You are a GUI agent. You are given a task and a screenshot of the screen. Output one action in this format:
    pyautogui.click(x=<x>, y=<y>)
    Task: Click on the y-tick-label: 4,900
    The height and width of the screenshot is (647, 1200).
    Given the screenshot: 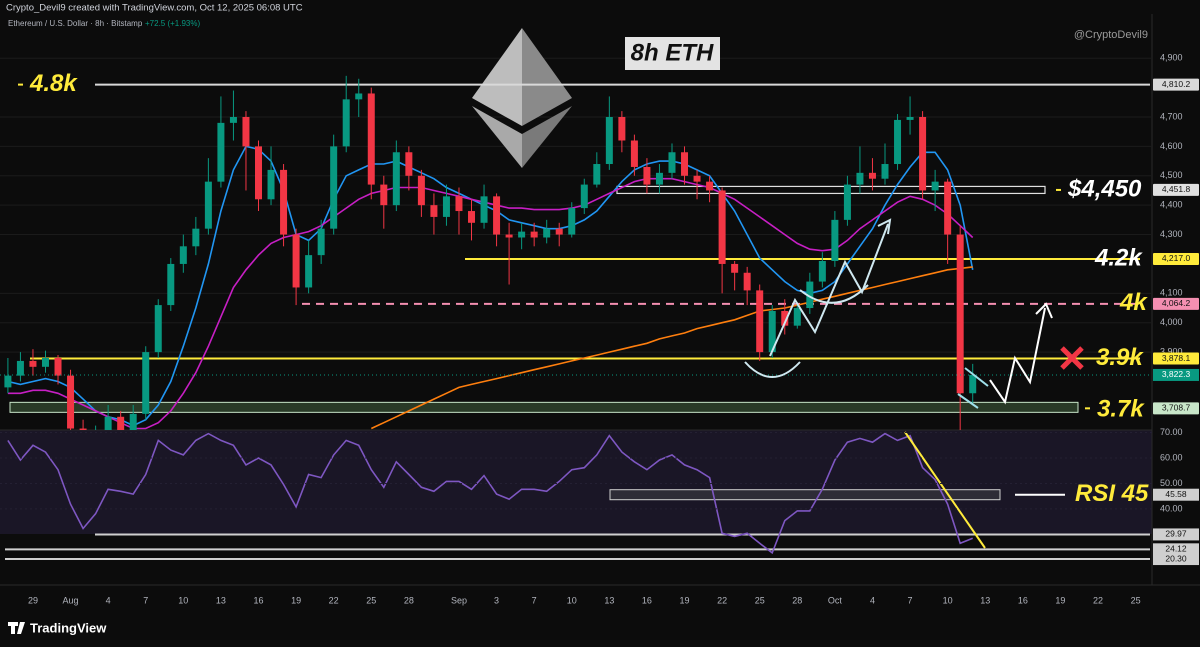 What is the action you would take?
    pyautogui.click(x=1171, y=58)
    